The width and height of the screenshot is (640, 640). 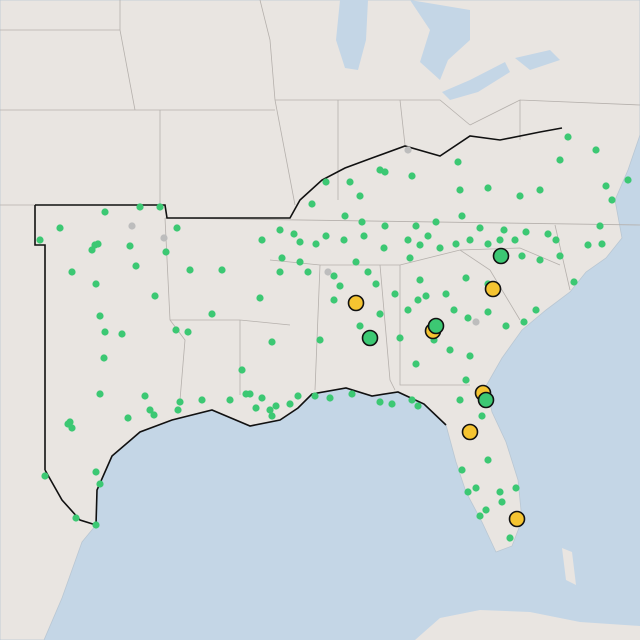 I want to click on cuba, so click(x=527, y=625).